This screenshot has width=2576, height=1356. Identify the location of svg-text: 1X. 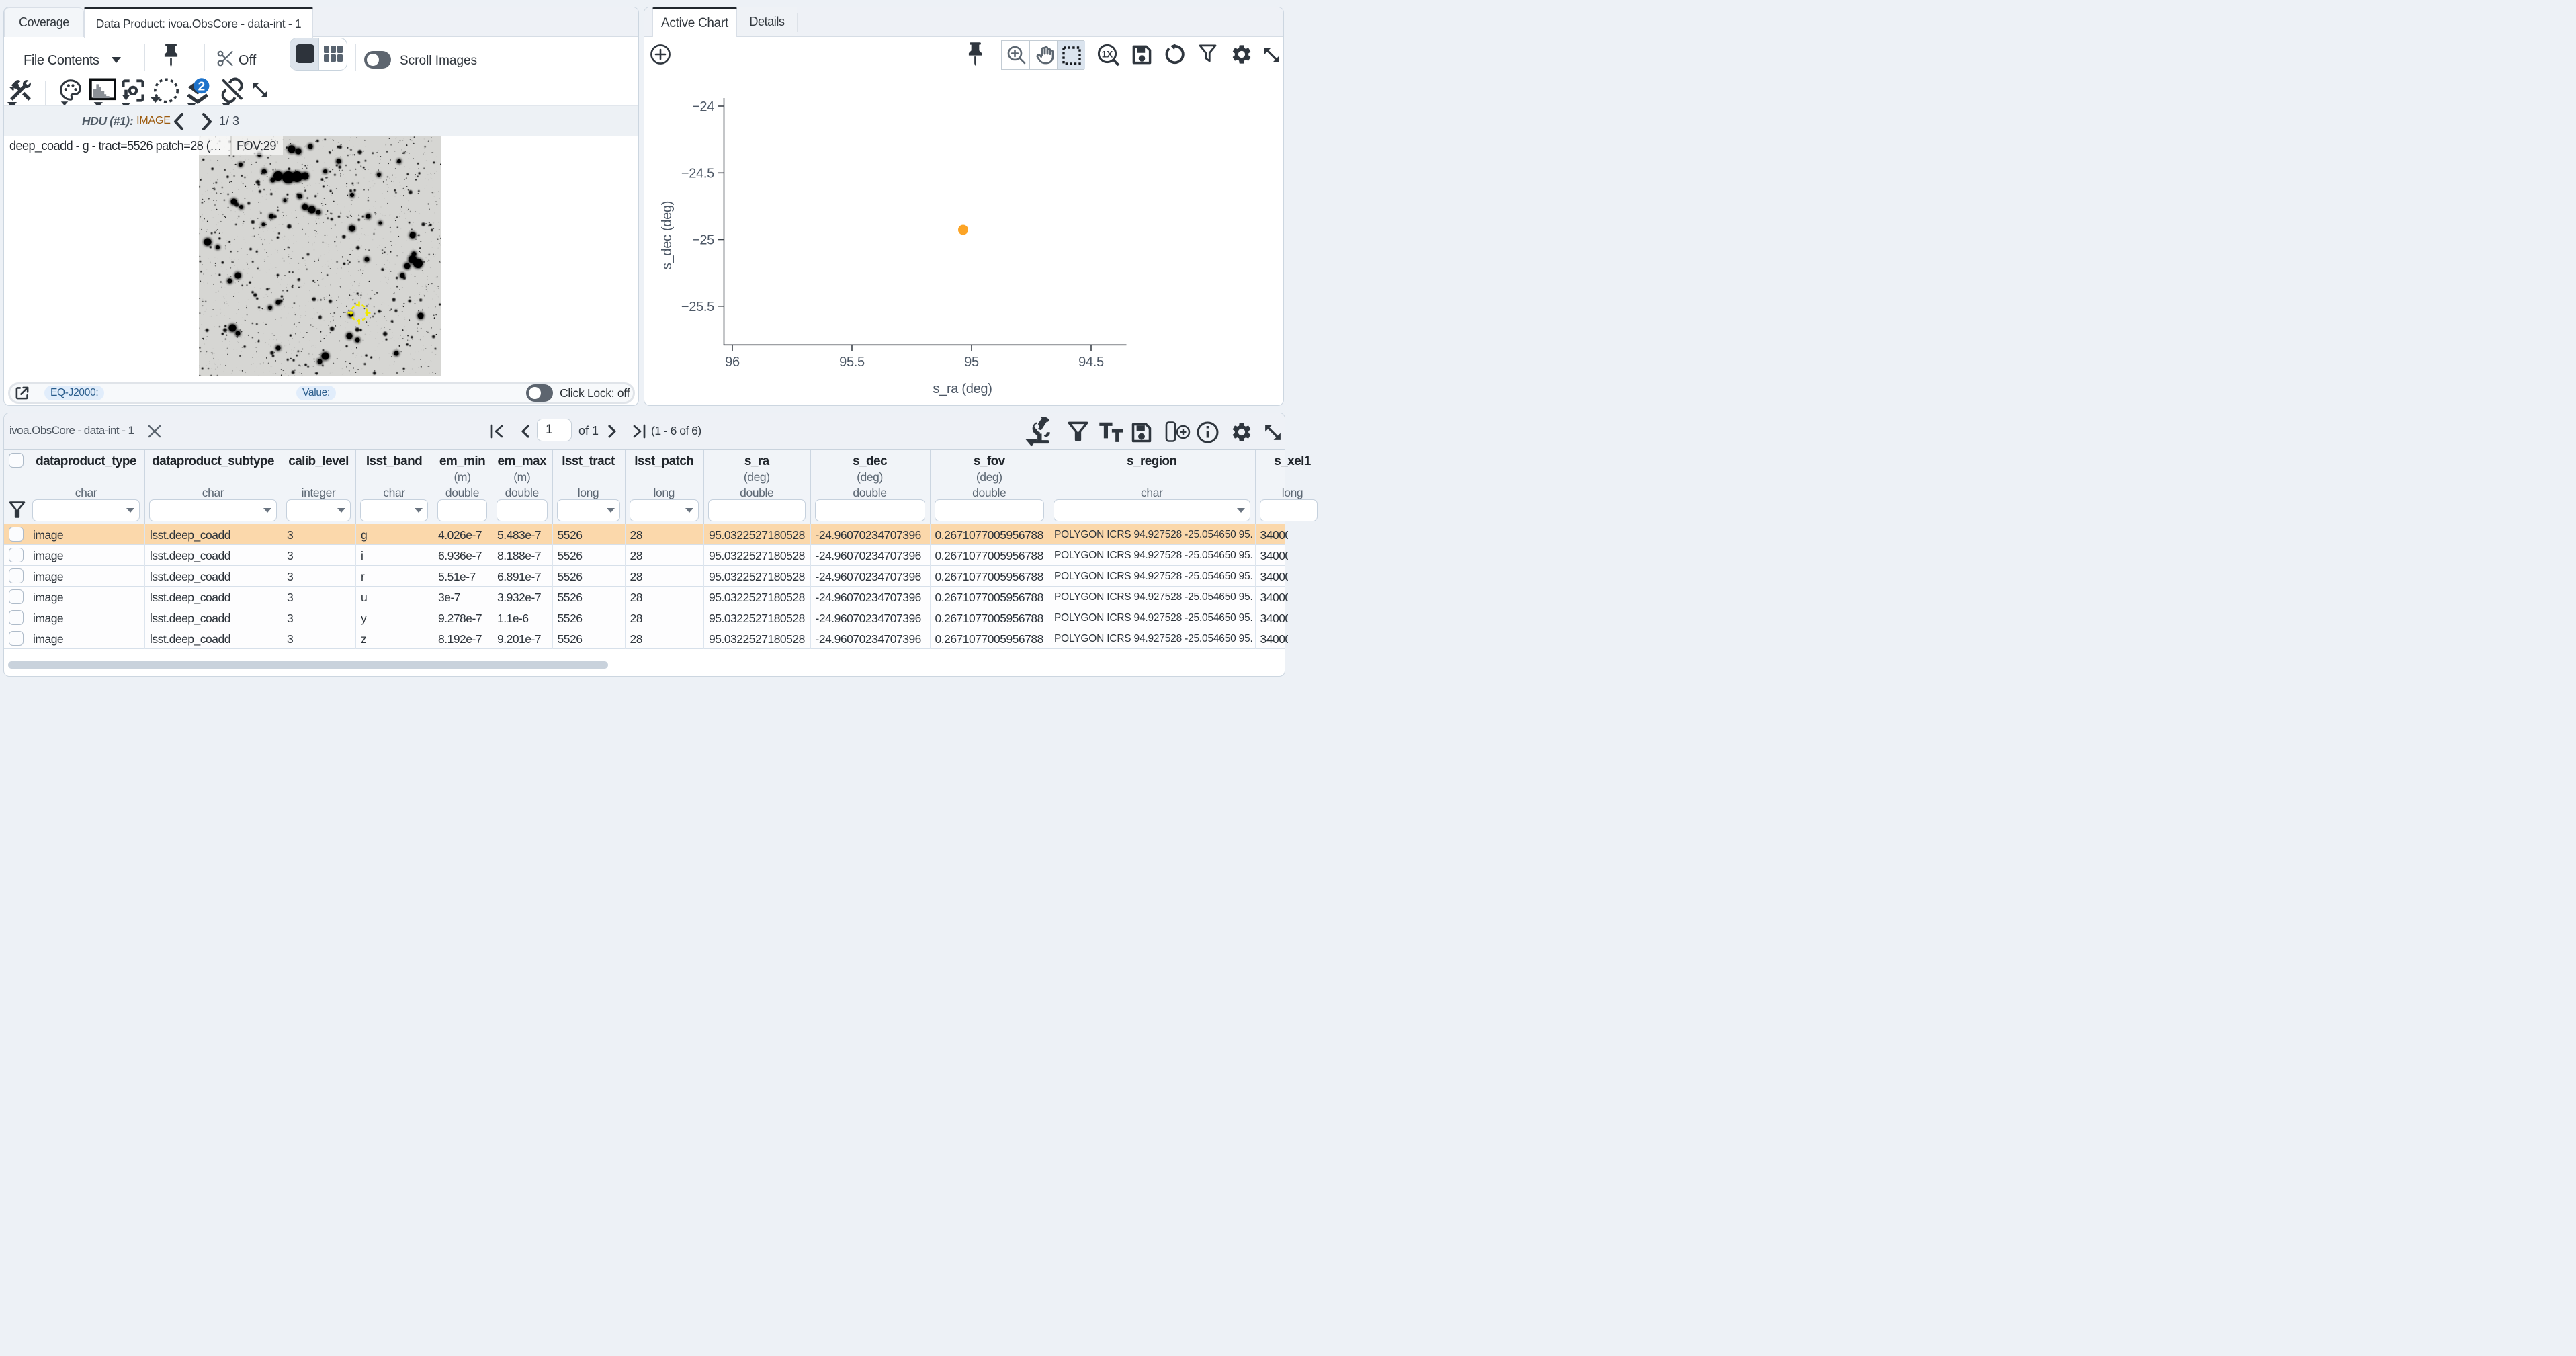
(1107, 55).